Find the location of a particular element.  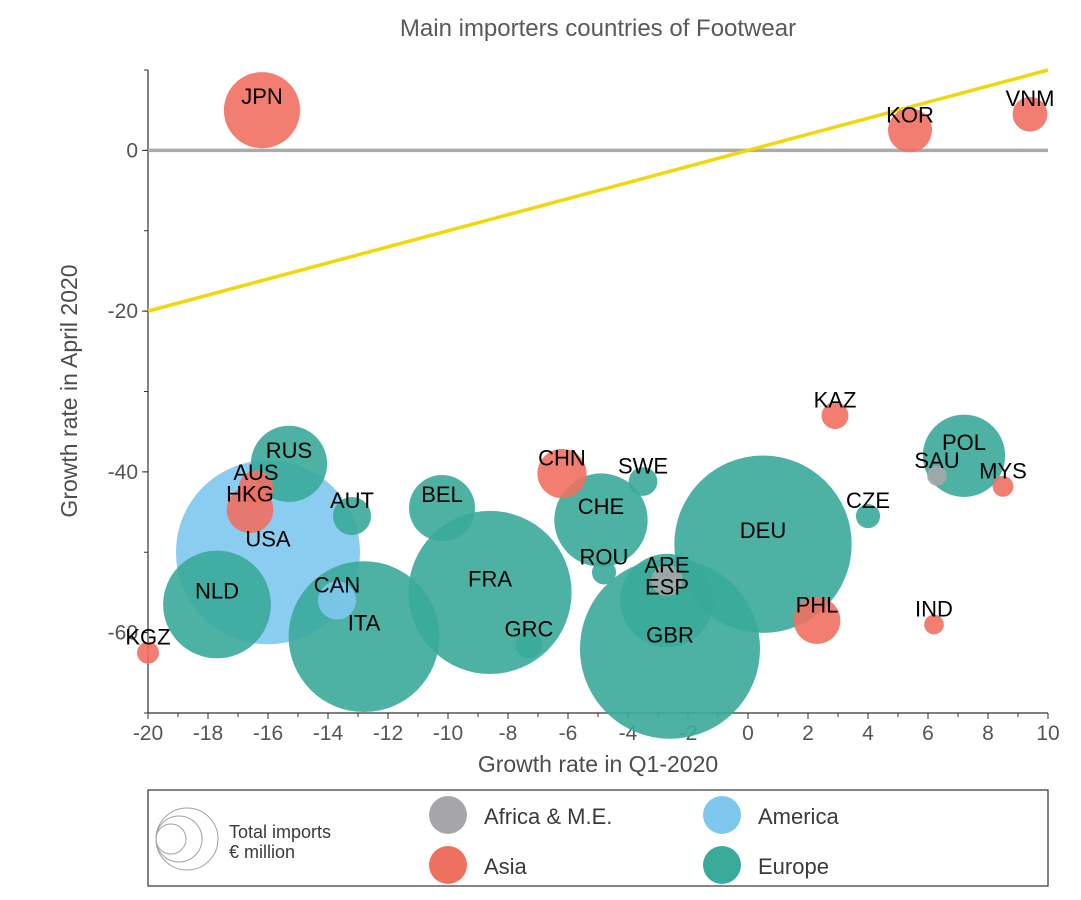

bubble-rou is located at coordinates (604, 572).